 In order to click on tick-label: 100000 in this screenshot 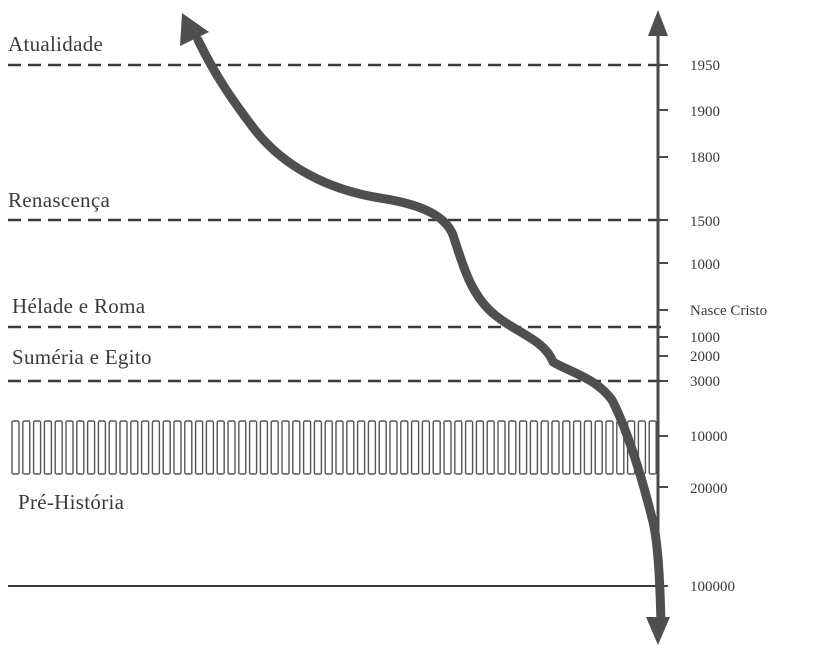, I will do `click(712, 587)`.